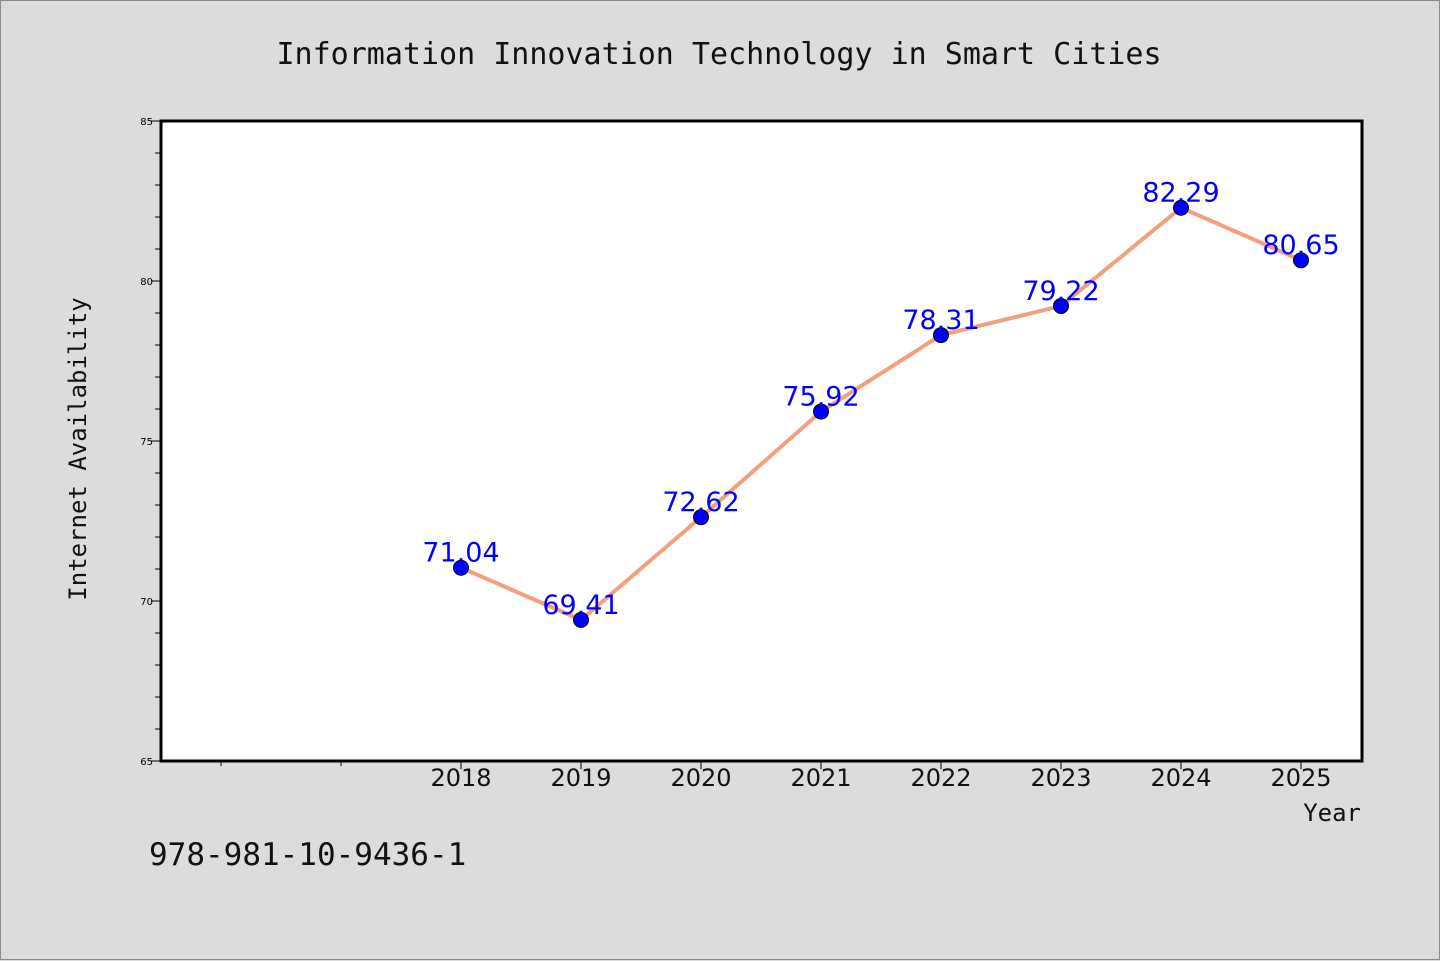  I want to click on data-label: 78.31, so click(940, 320).